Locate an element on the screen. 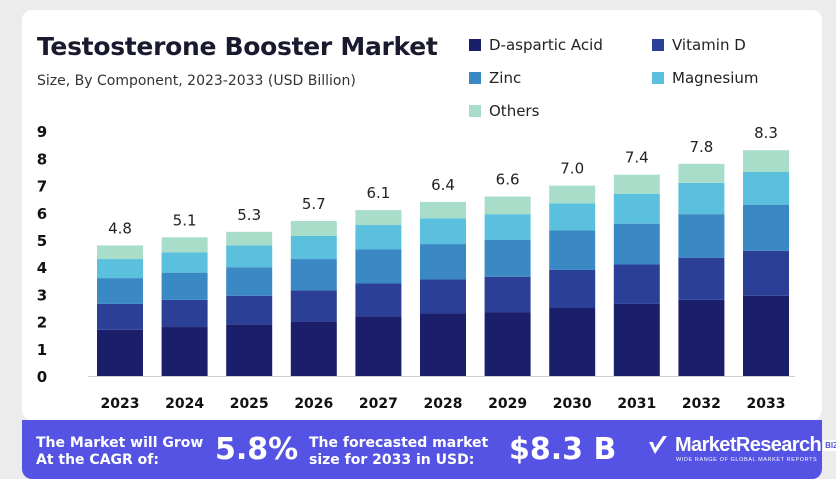  brand-suffix: BIZ is located at coordinates (829, 446).